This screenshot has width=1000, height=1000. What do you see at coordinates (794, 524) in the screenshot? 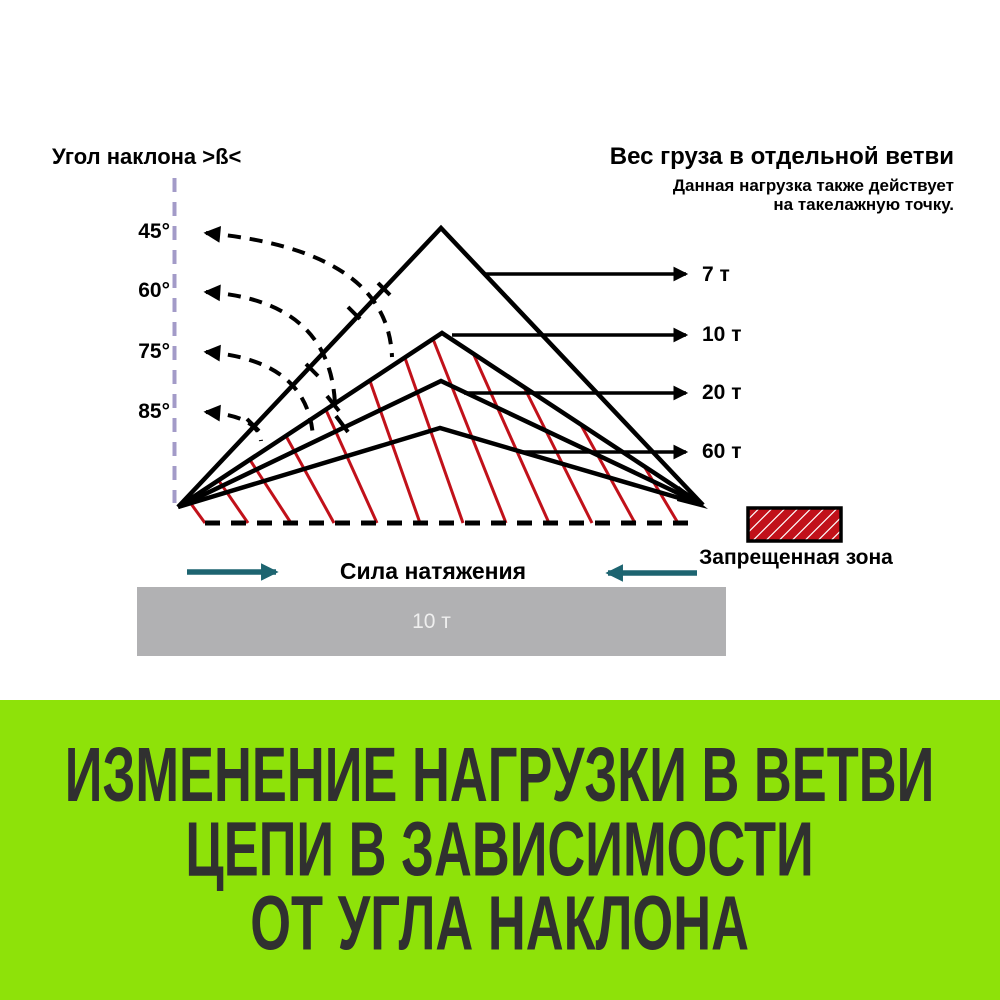
I see `forbidden-zone-swatch` at bounding box center [794, 524].